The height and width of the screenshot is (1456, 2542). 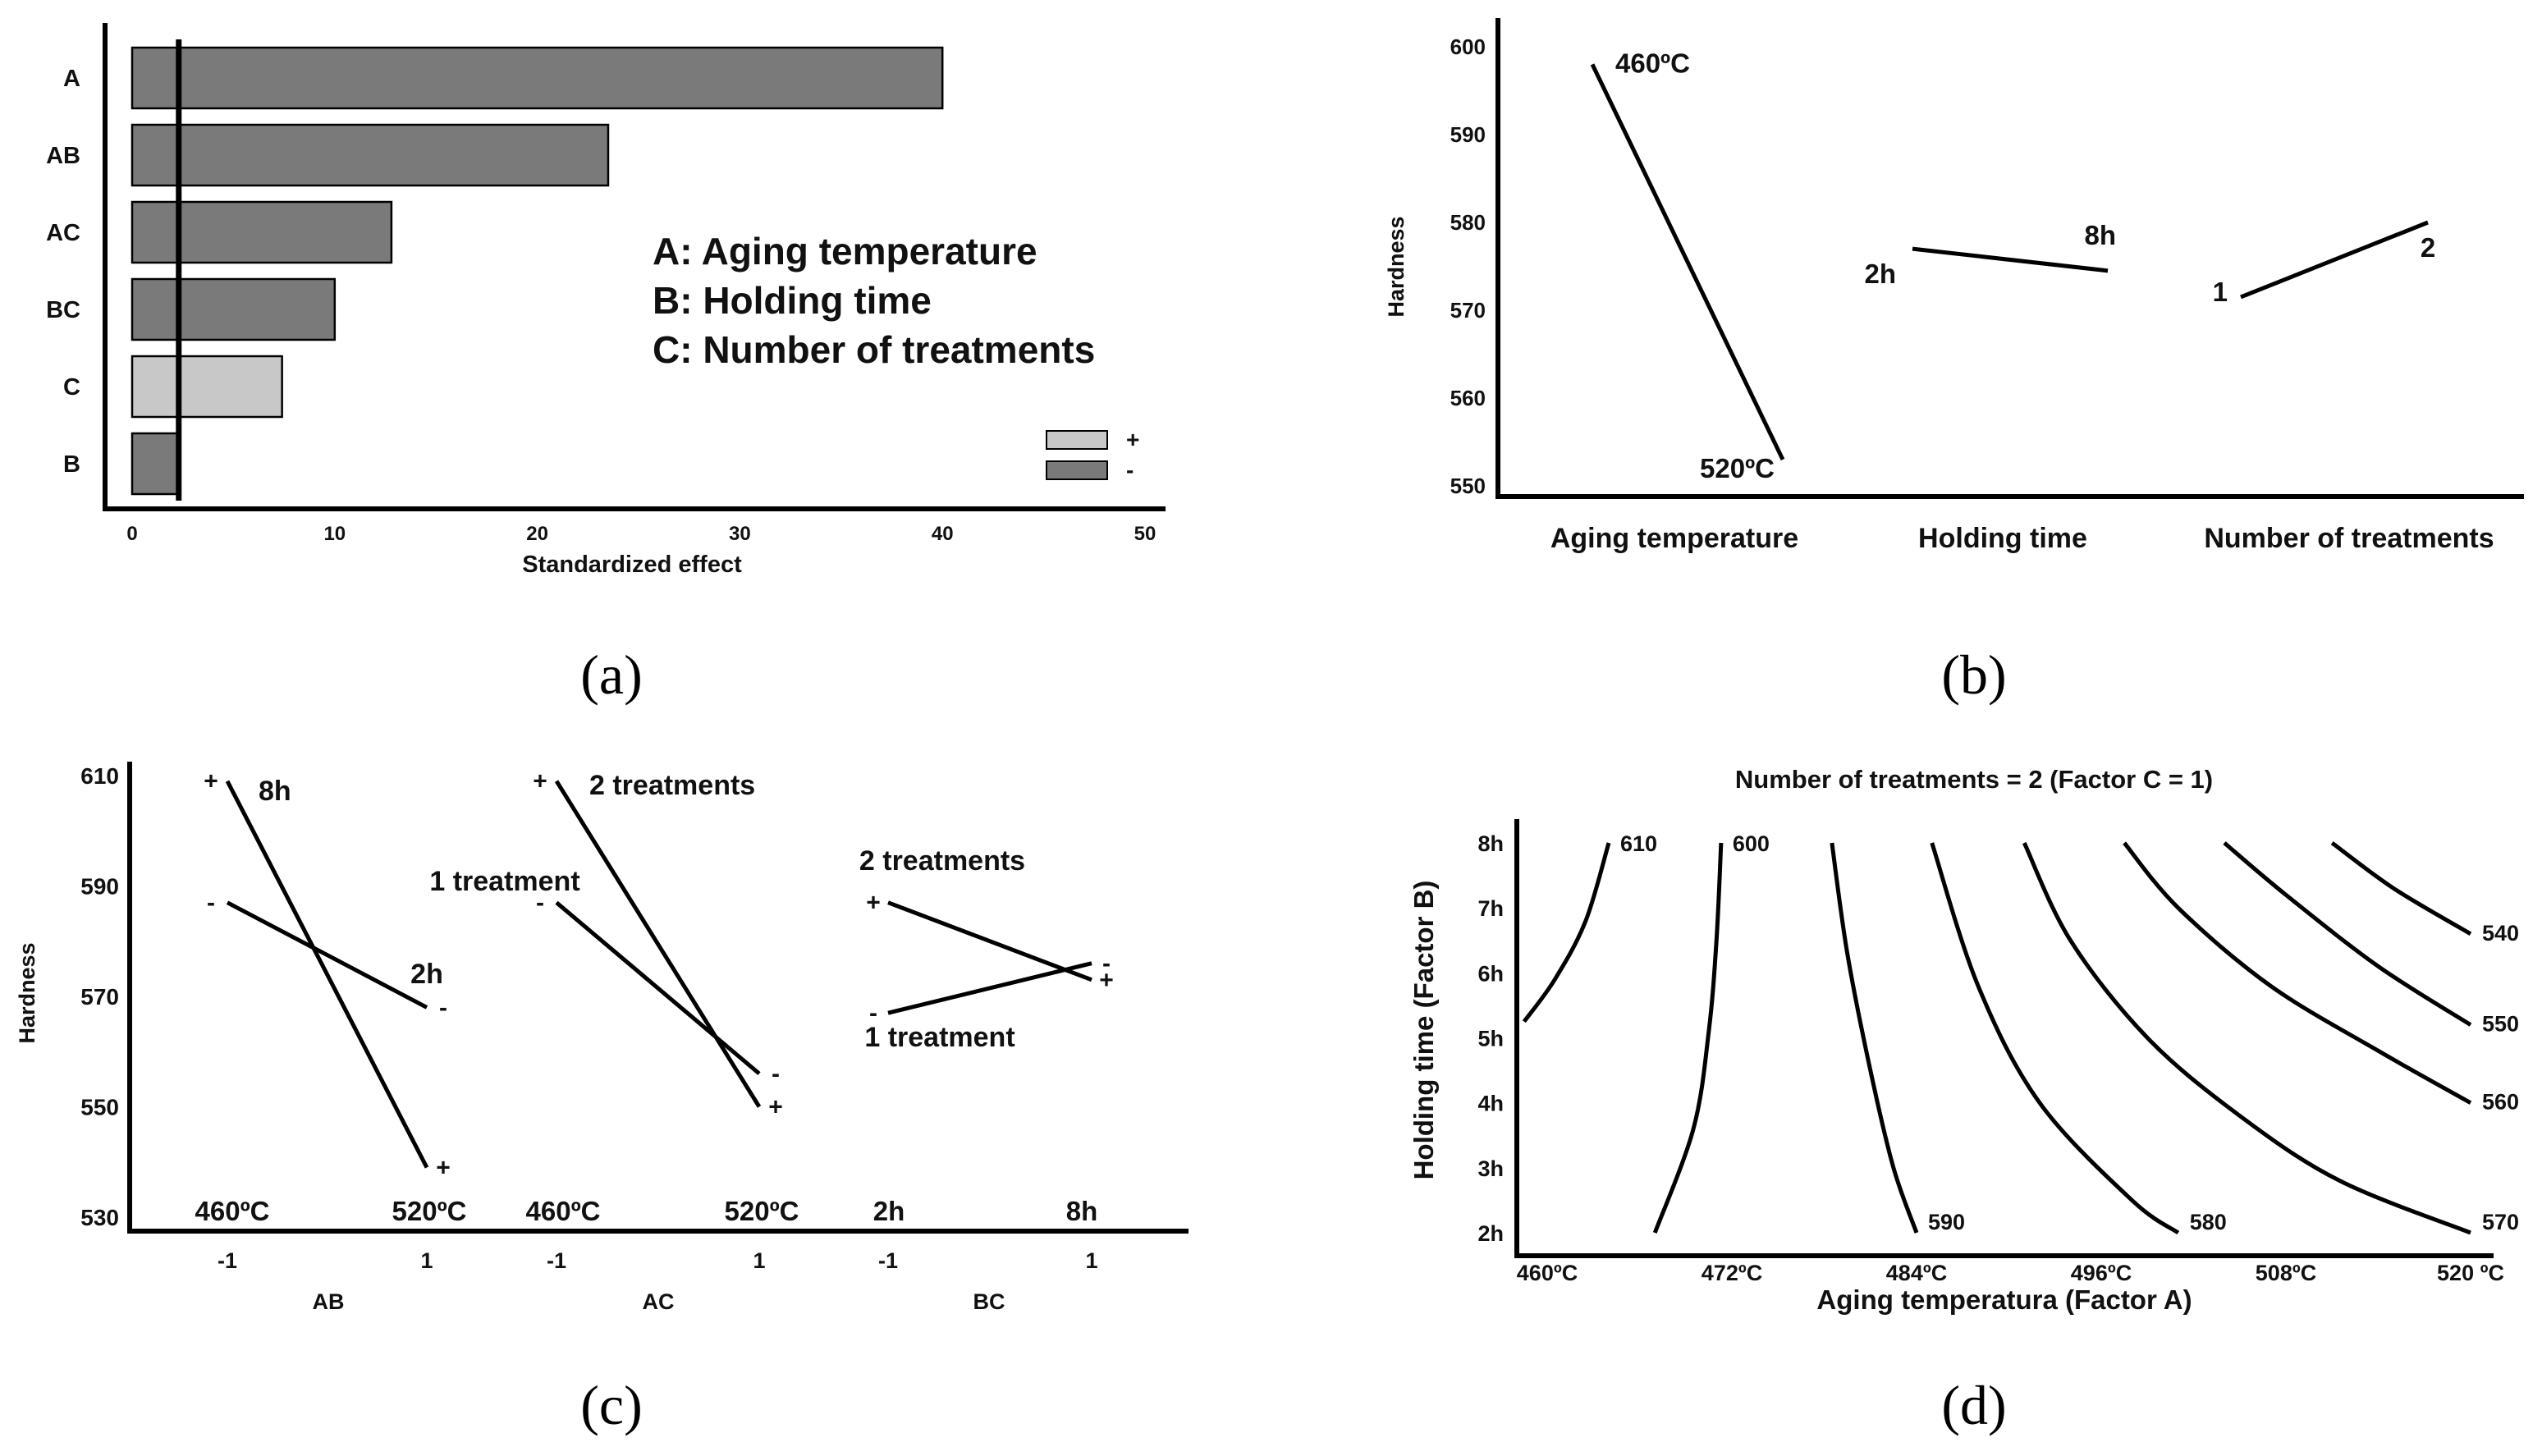 I want to click on d-x-tick-label: 520 ºC, so click(x=2470, y=1273).